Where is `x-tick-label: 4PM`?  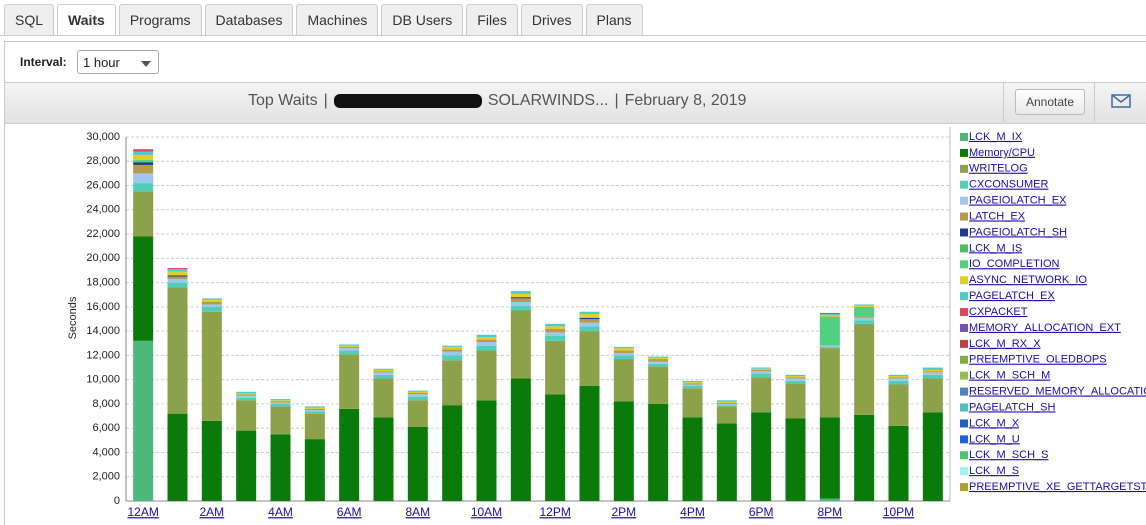 x-tick-label: 4PM is located at coordinates (692, 512).